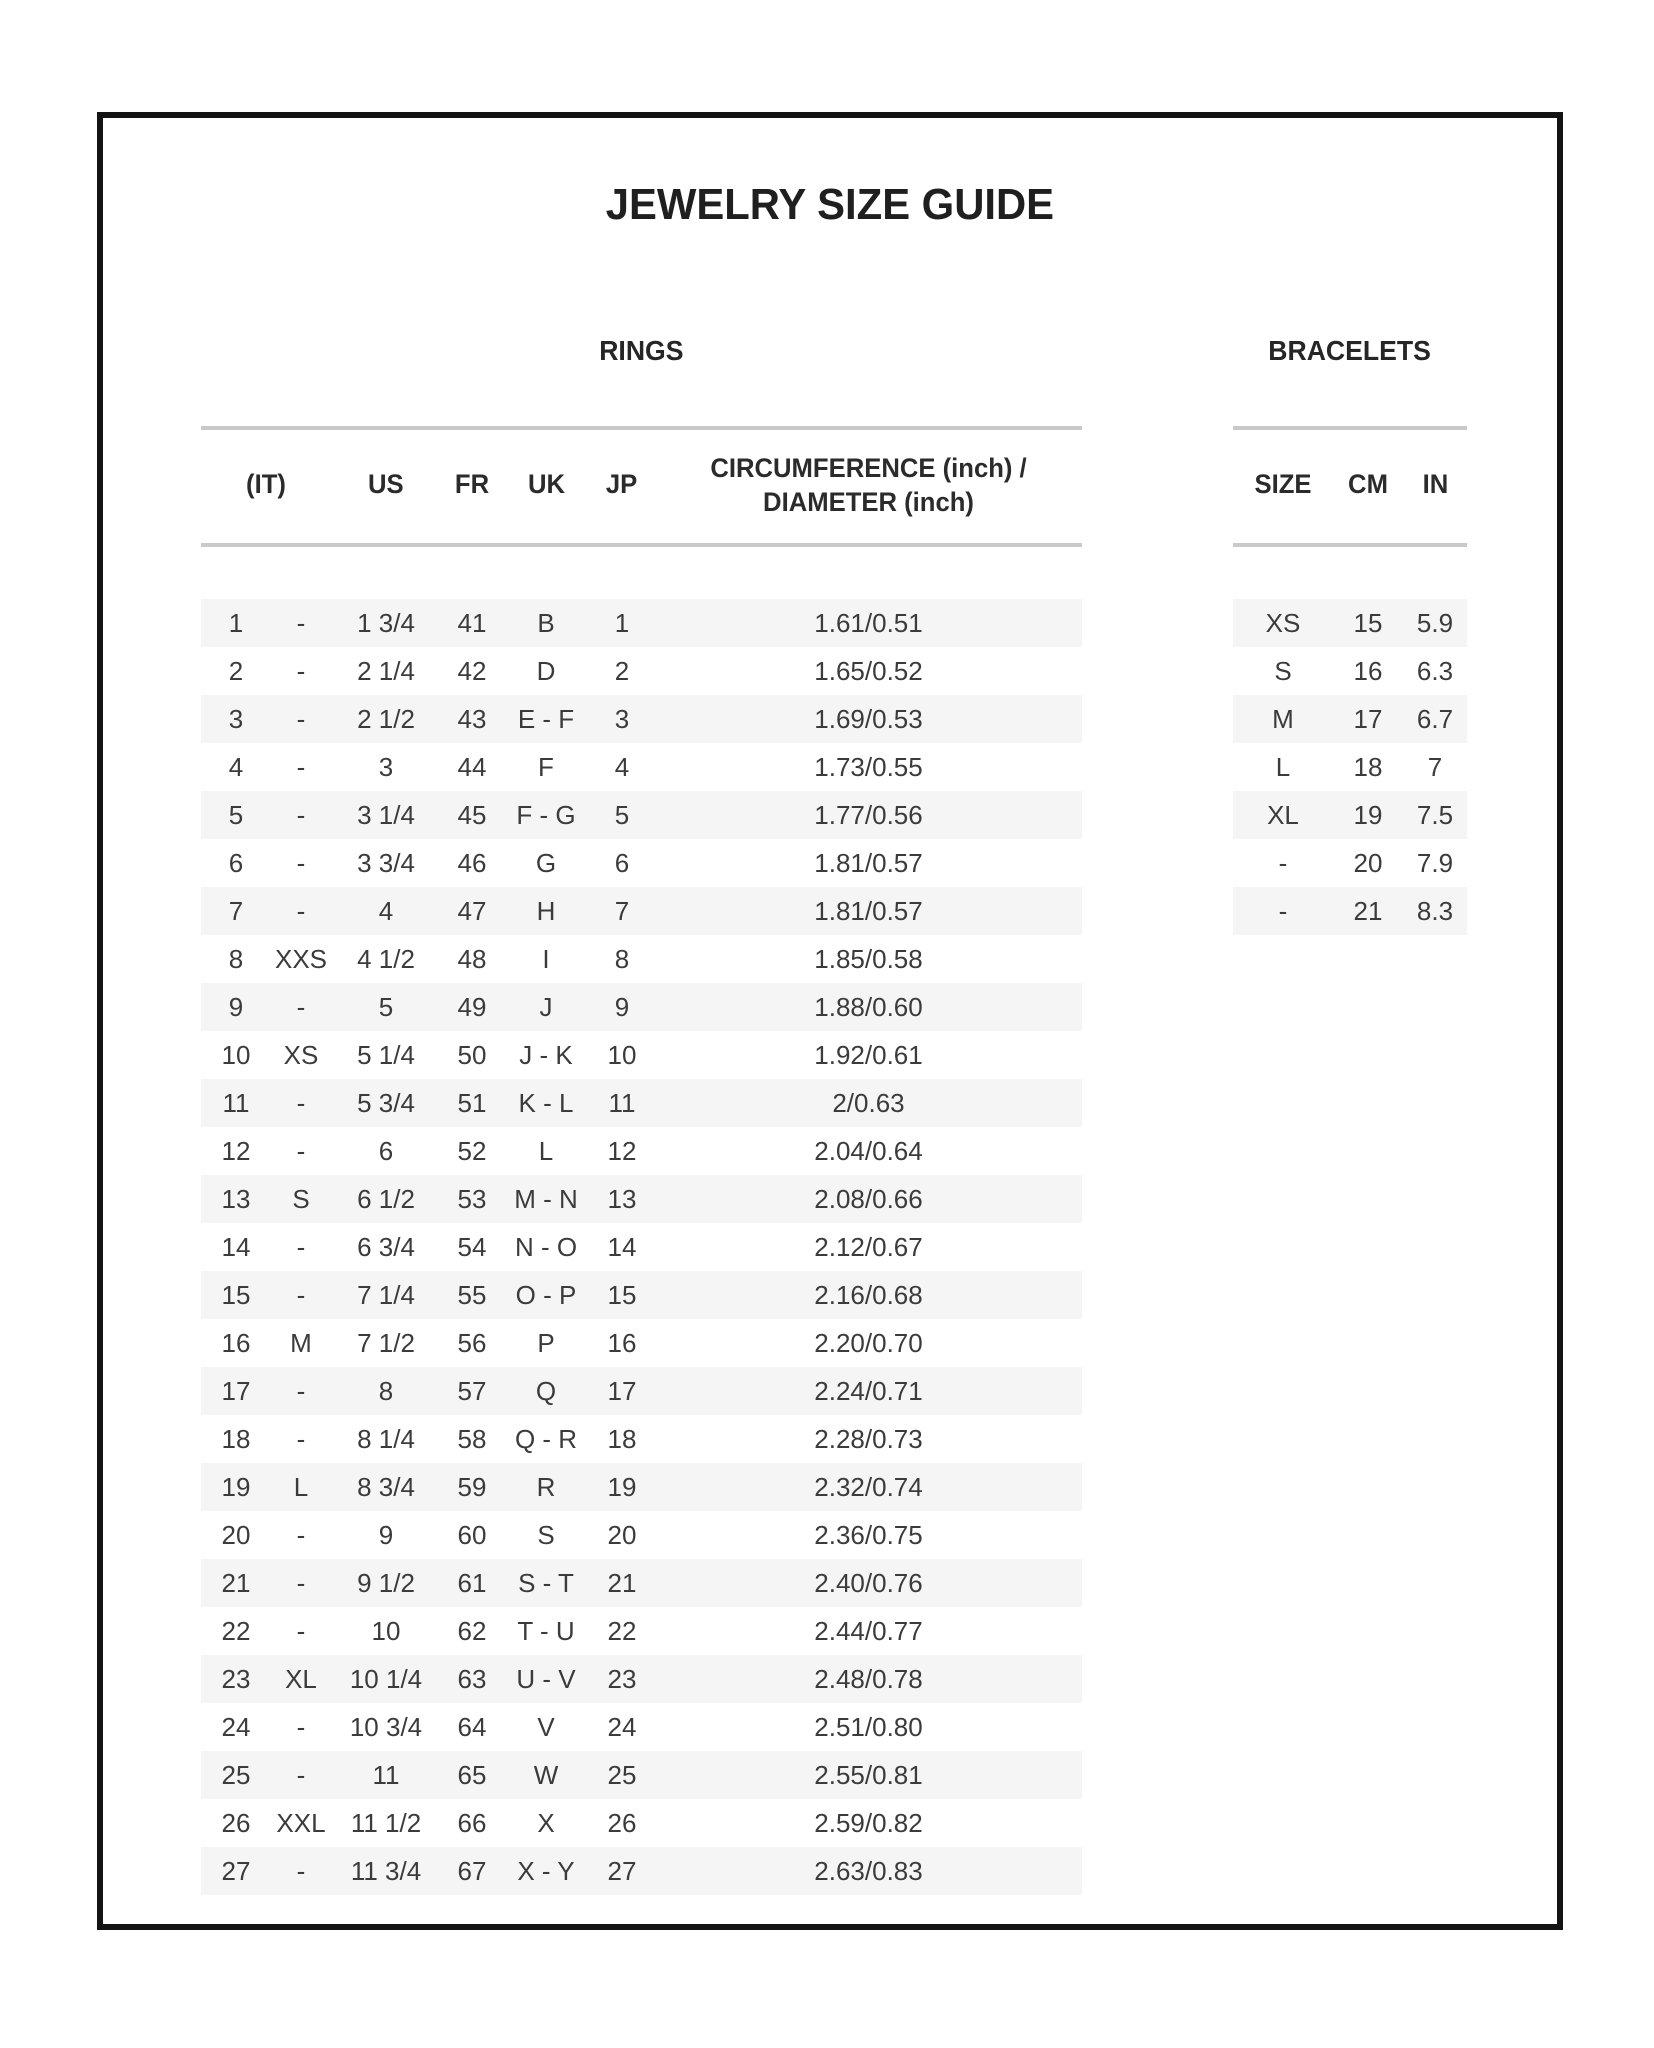 The image size is (1654, 2048). What do you see at coordinates (546, 1823) in the screenshot?
I see `table-cell: X` at bounding box center [546, 1823].